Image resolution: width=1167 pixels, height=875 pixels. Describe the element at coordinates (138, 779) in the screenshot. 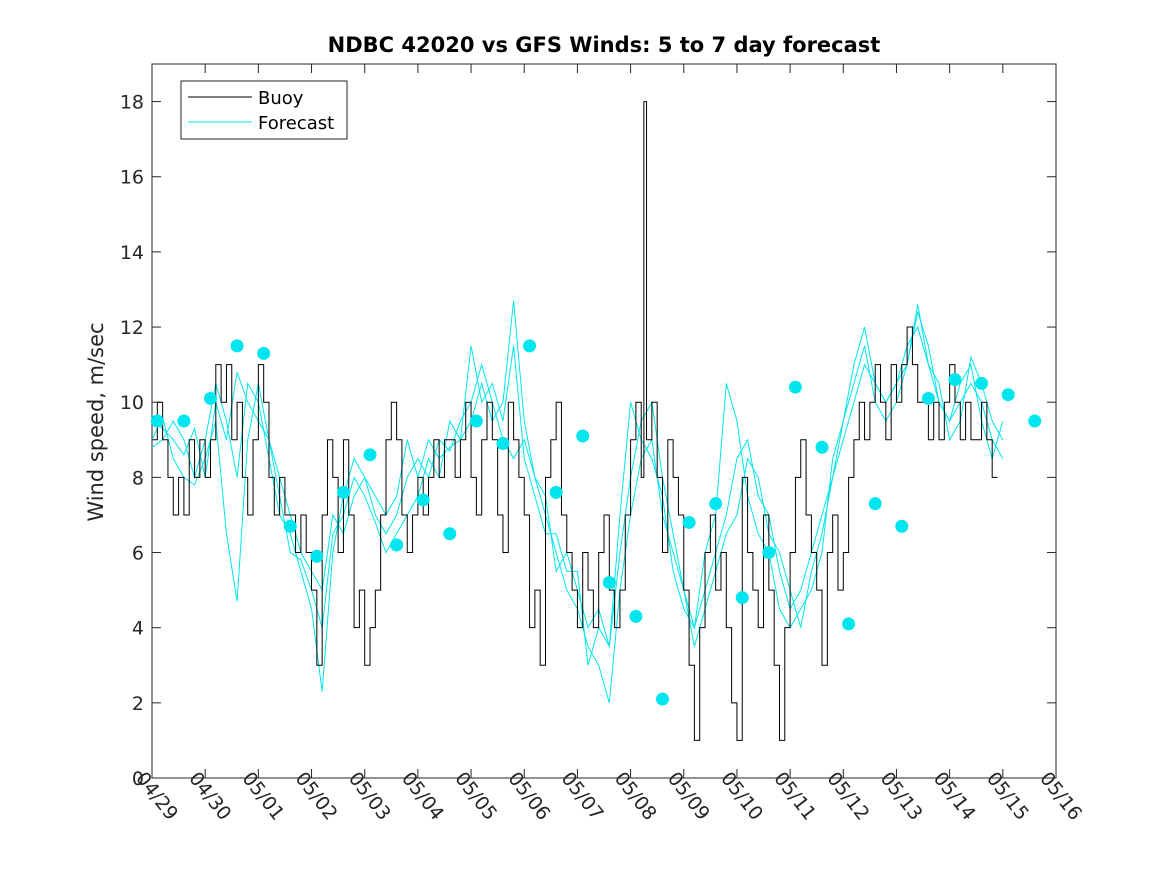

I see `y-tick-label: 0` at that location.